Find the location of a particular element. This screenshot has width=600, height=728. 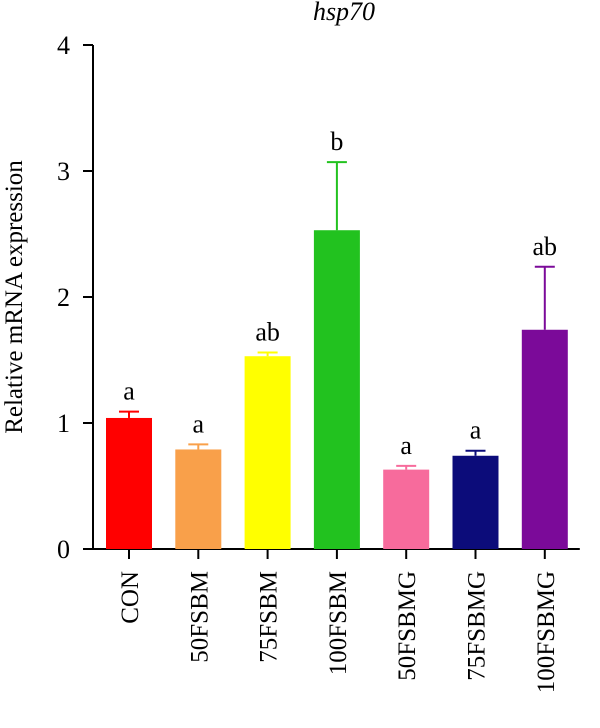

y-axis-label: Relative mRNA expression is located at coordinates (14, 297).